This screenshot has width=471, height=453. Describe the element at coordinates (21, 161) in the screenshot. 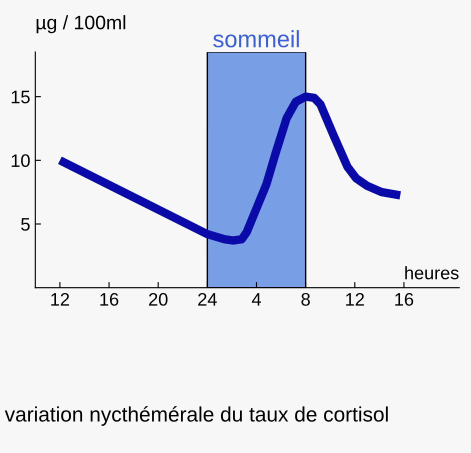

I see `y-tick-label: 10` at that location.